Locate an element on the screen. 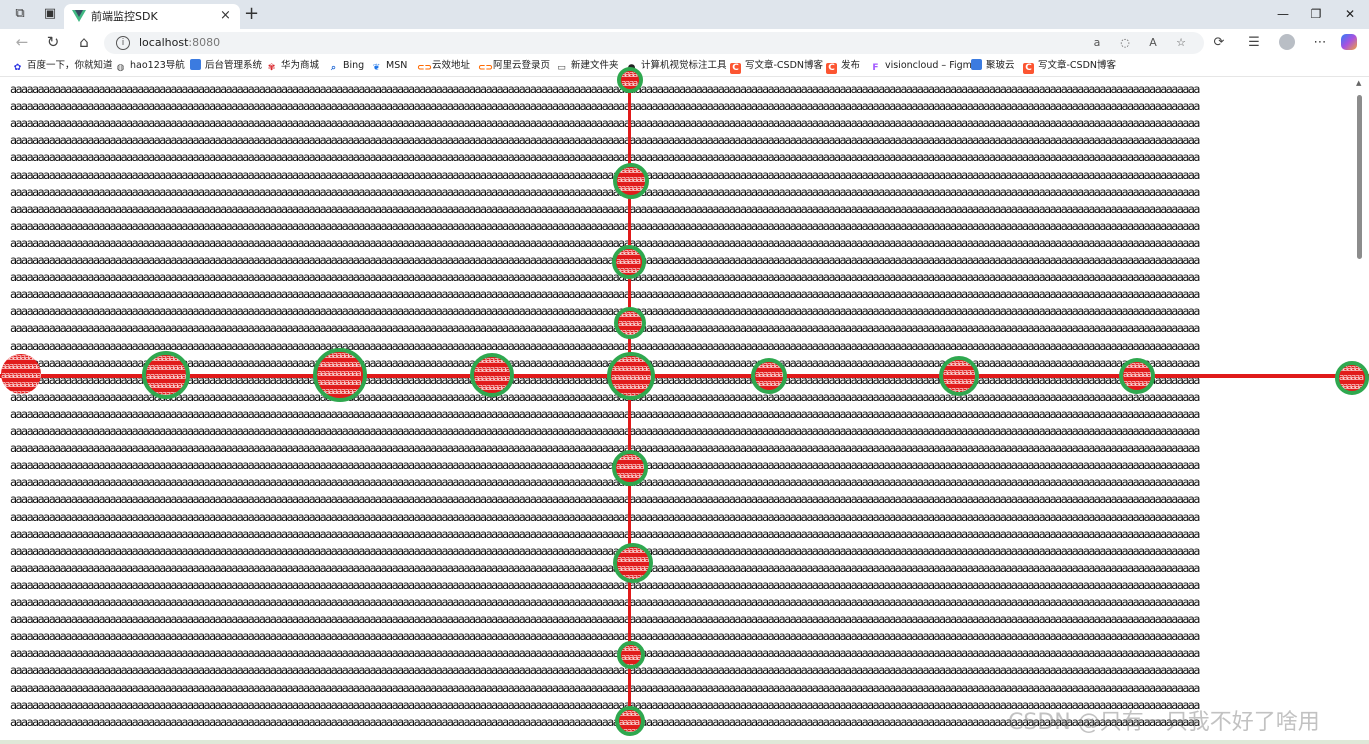 The image size is (1369, 744). tab-active: 前端监控SDK × is located at coordinates (152, 16).